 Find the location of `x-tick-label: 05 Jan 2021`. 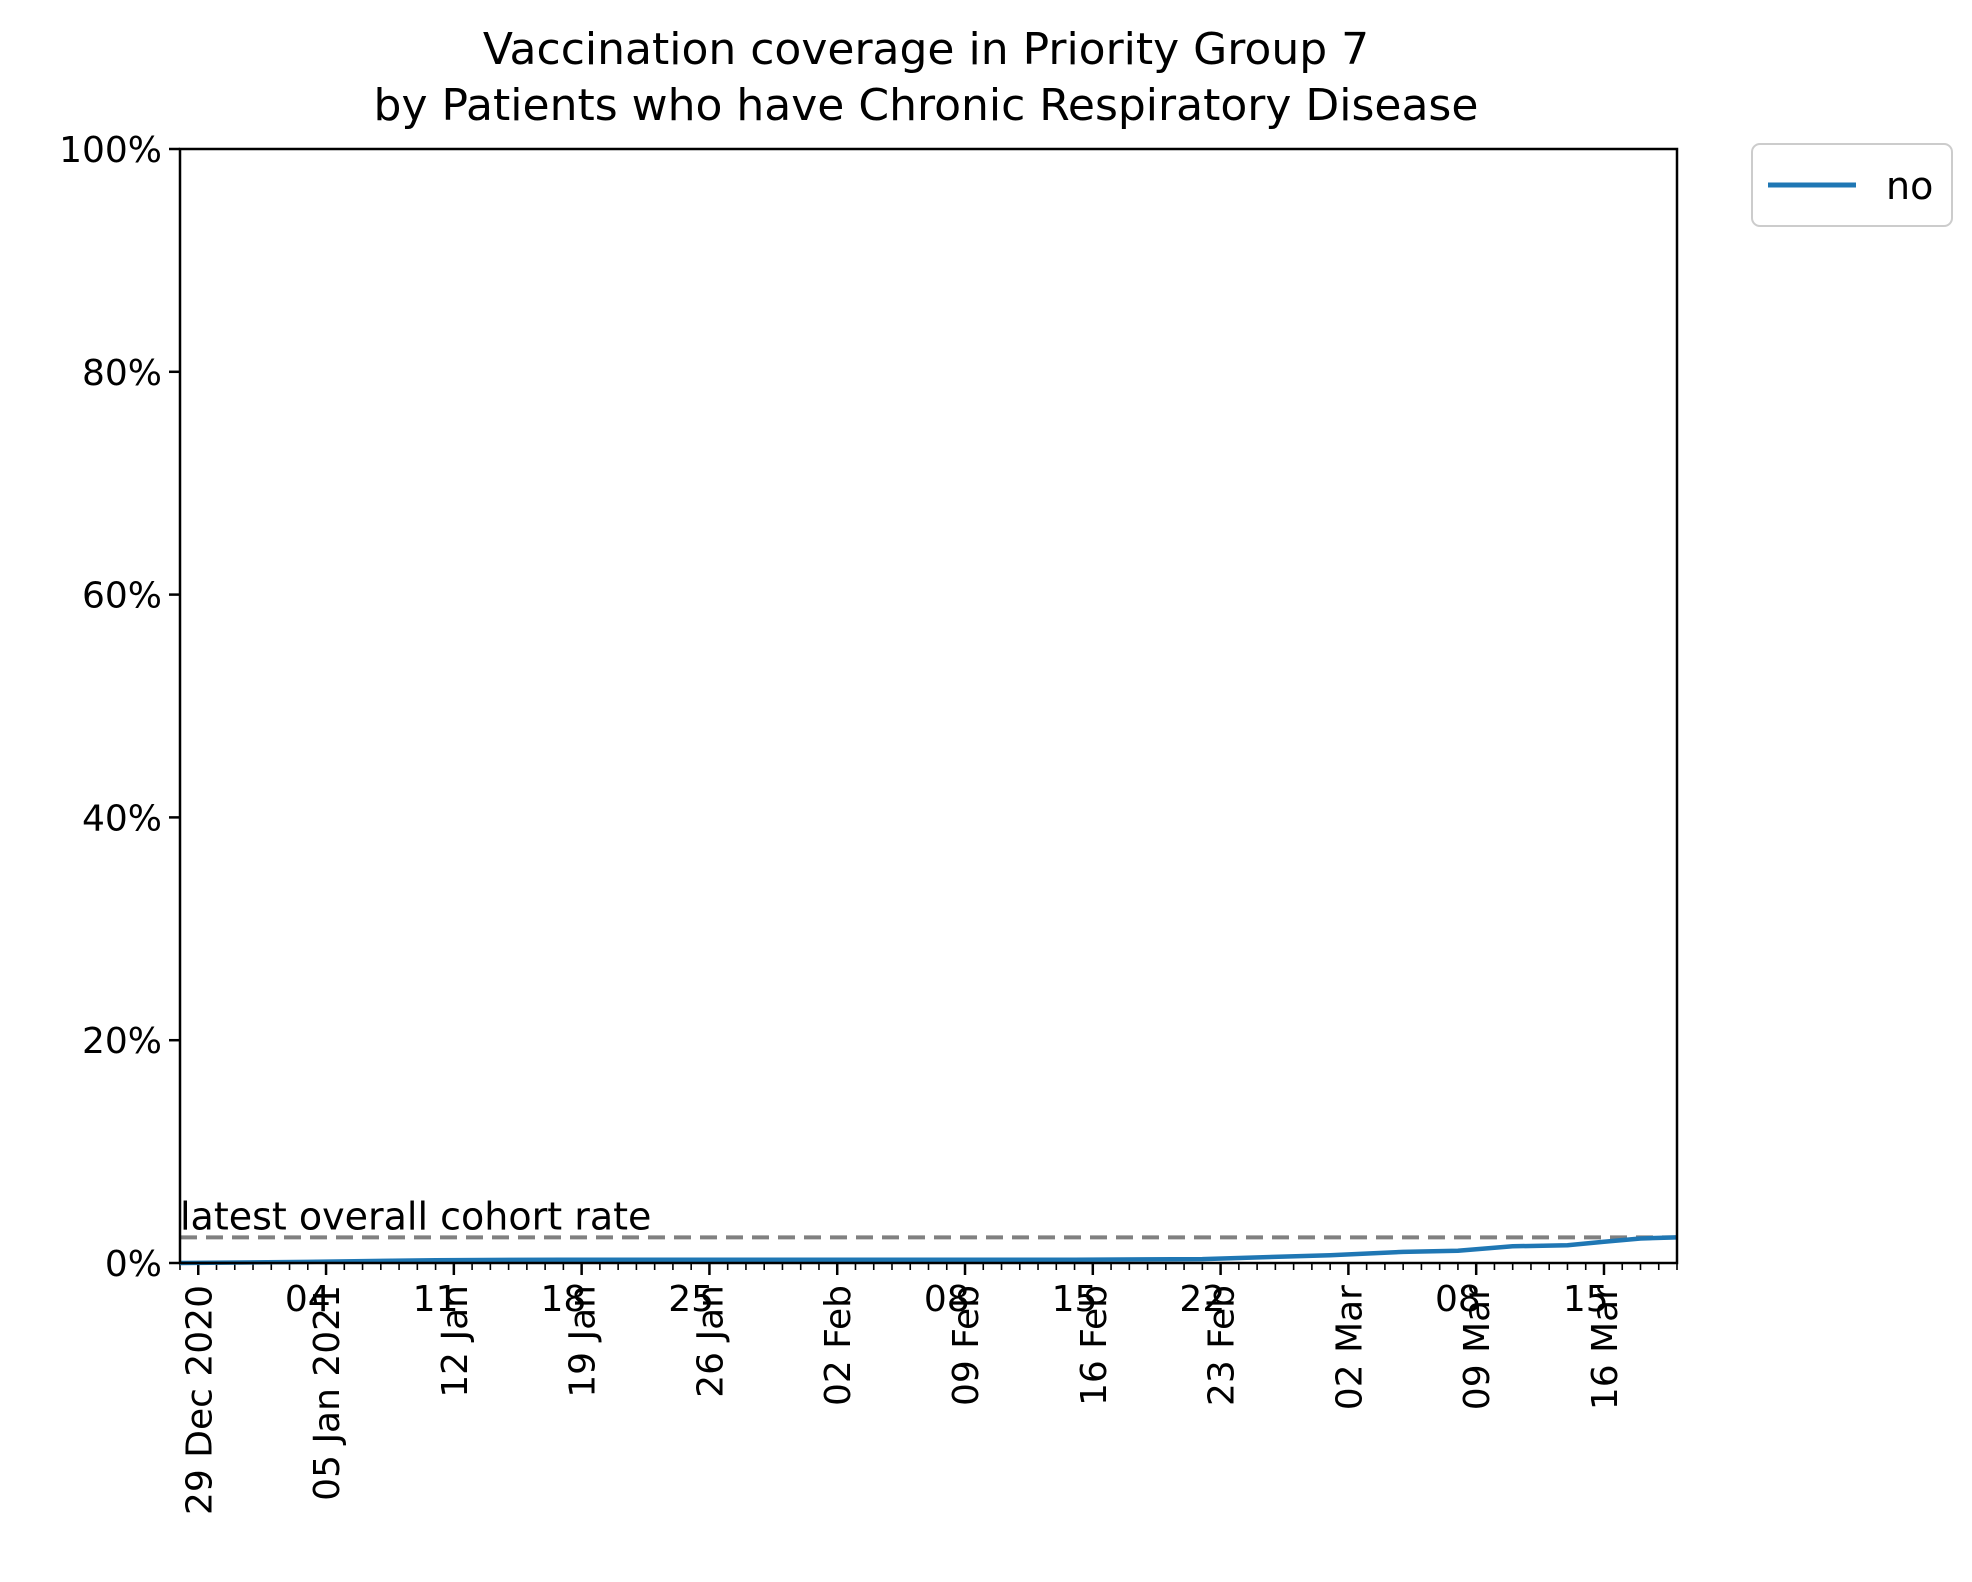

x-tick-label: 05 Jan 2021 is located at coordinates (327, 1393).